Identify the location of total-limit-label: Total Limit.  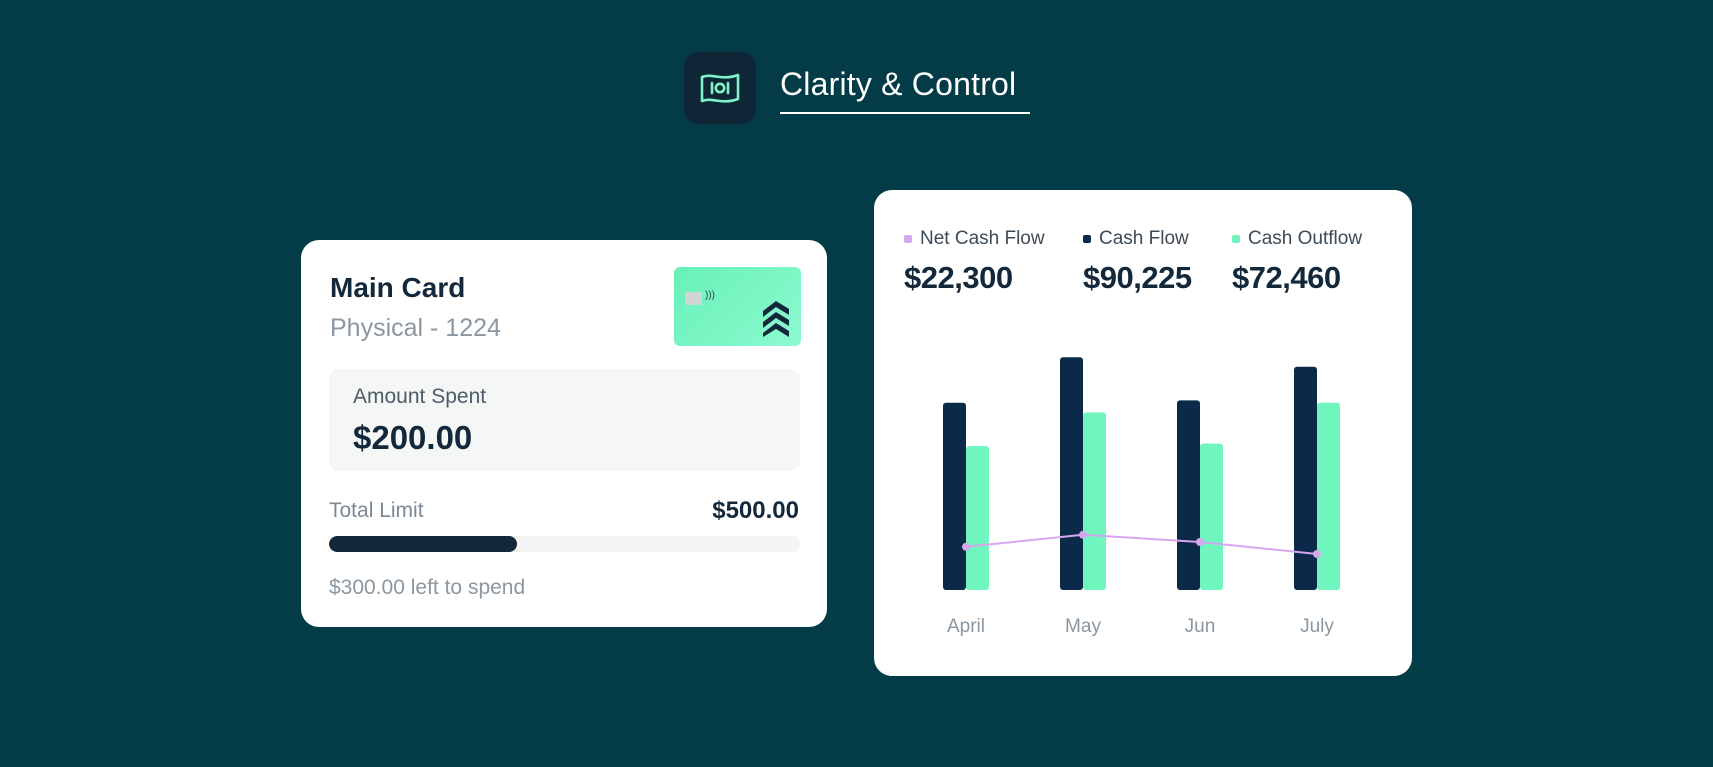
(376, 510).